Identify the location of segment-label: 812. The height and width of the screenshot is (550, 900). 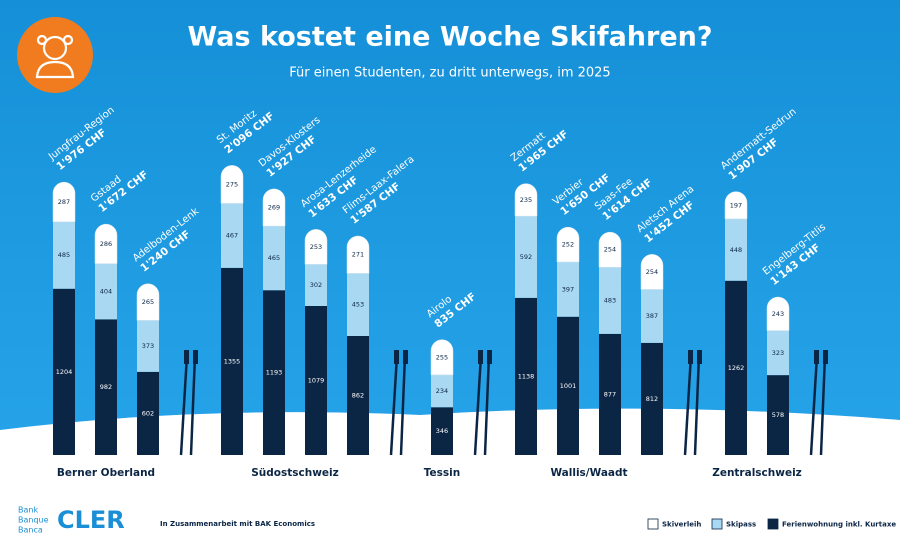
(652, 399).